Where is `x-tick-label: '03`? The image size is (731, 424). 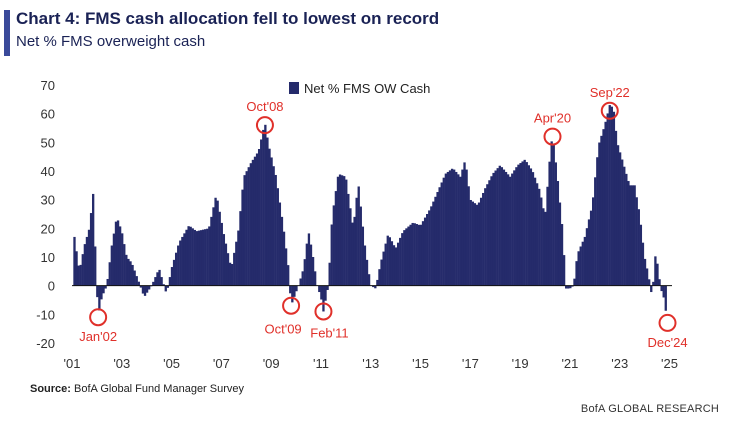
x-tick-label: '03 is located at coordinates (121, 363).